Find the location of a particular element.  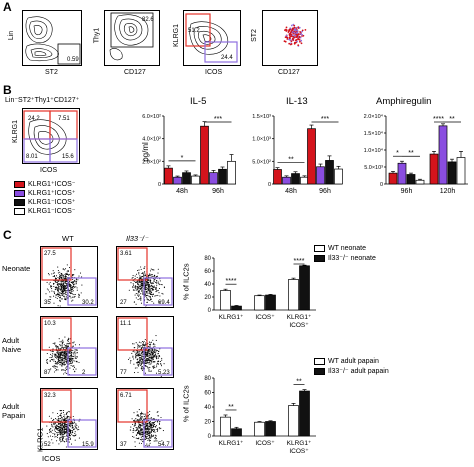

legend-label: KLRG1⁺ICOS⁻ is located at coordinates (52, 184).